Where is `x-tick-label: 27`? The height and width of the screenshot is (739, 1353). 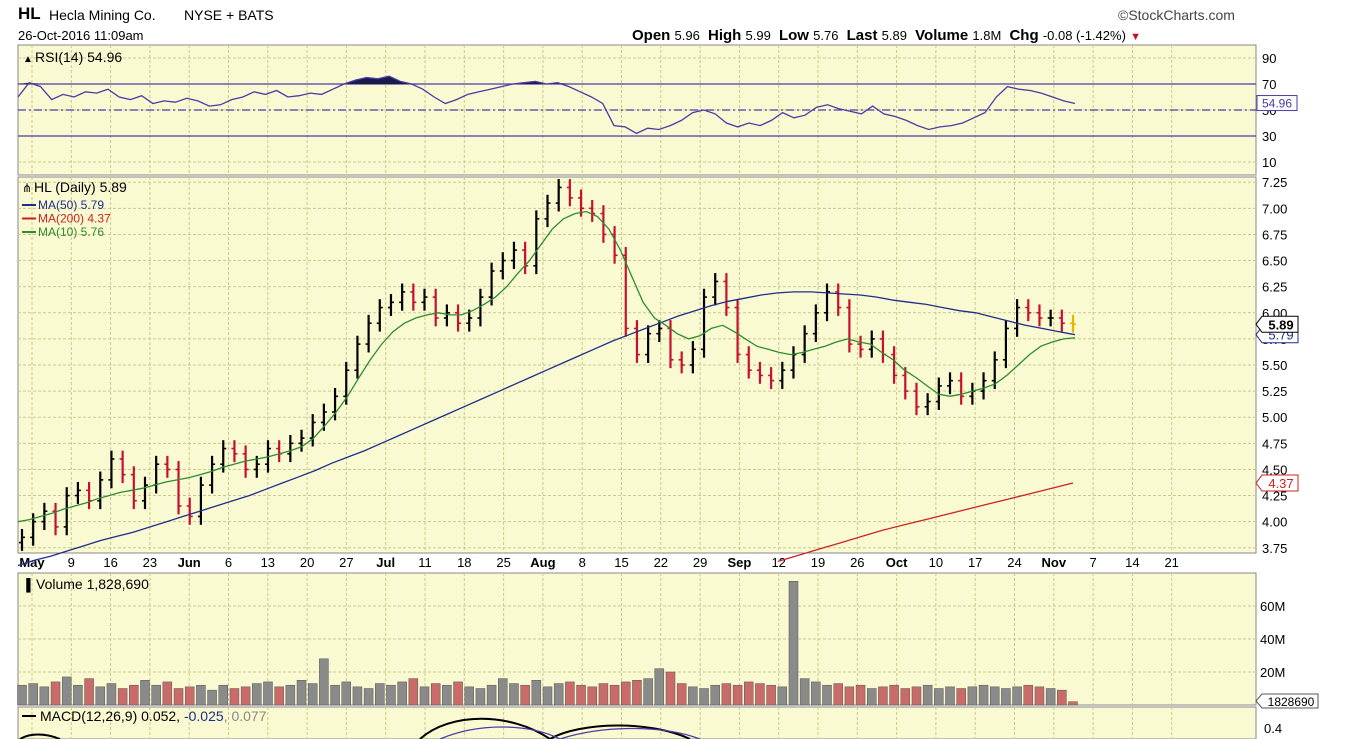
x-tick-label: 27 is located at coordinates (346, 562).